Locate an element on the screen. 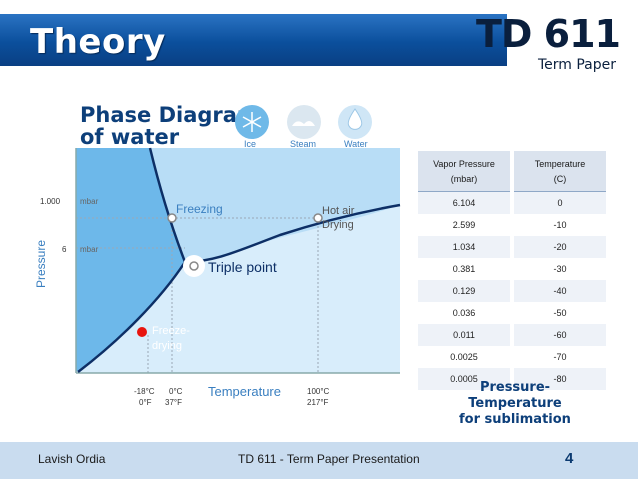 The height and width of the screenshot is (479, 638). table-cell: 0.129 is located at coordinates (465, 291).